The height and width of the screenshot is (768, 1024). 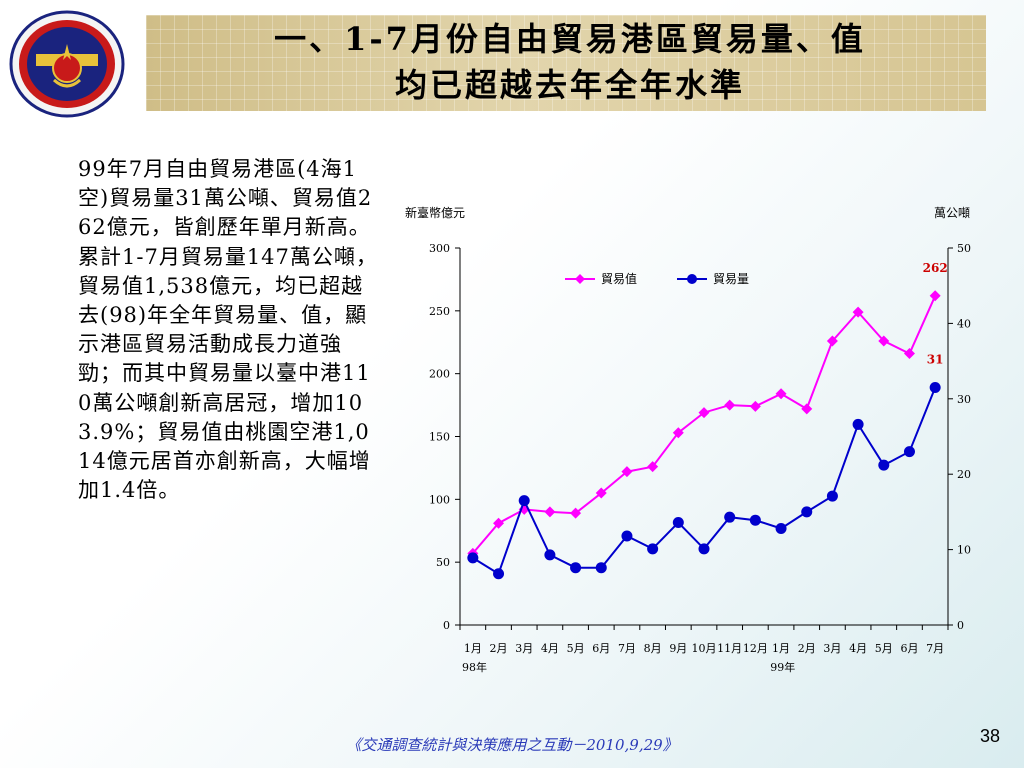 What do you see at coordinates (439, 248) in the screenshot?
I see `left-tick-label: 300` at bounding box center [439, 248].